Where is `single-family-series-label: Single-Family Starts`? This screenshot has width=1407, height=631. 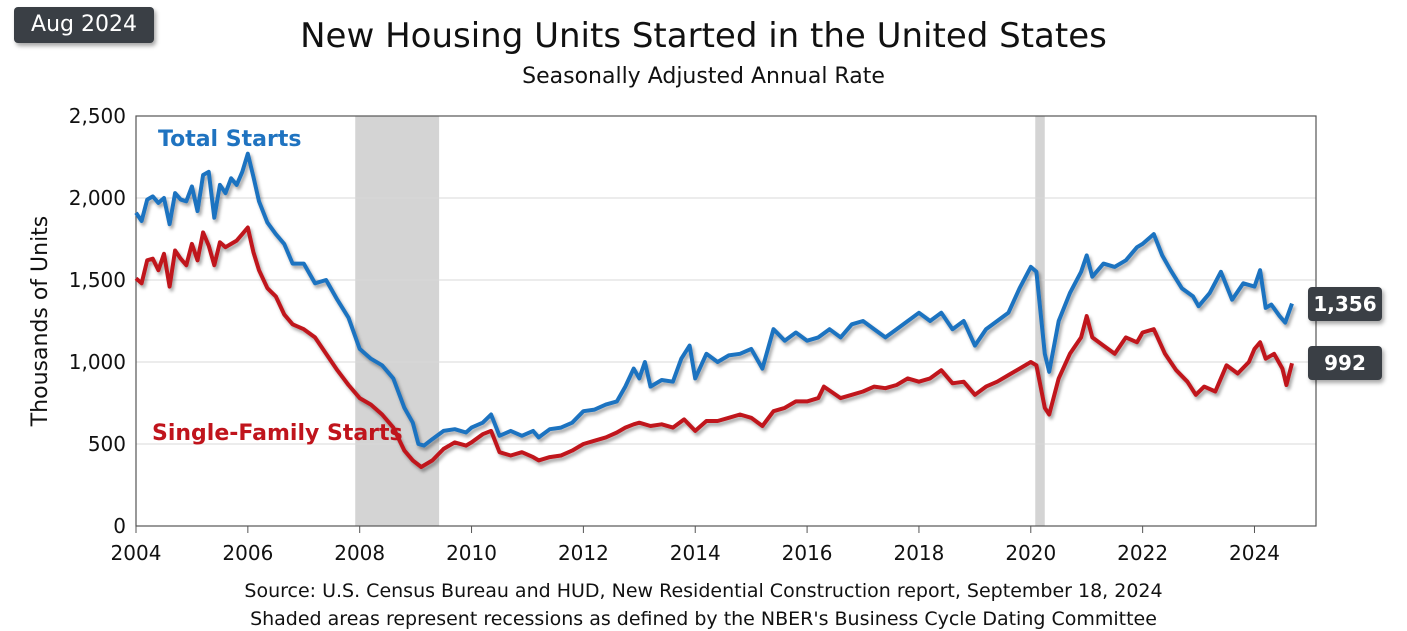
single-family-series-label: Single-Family Starts is located at coordinates (277, 433).